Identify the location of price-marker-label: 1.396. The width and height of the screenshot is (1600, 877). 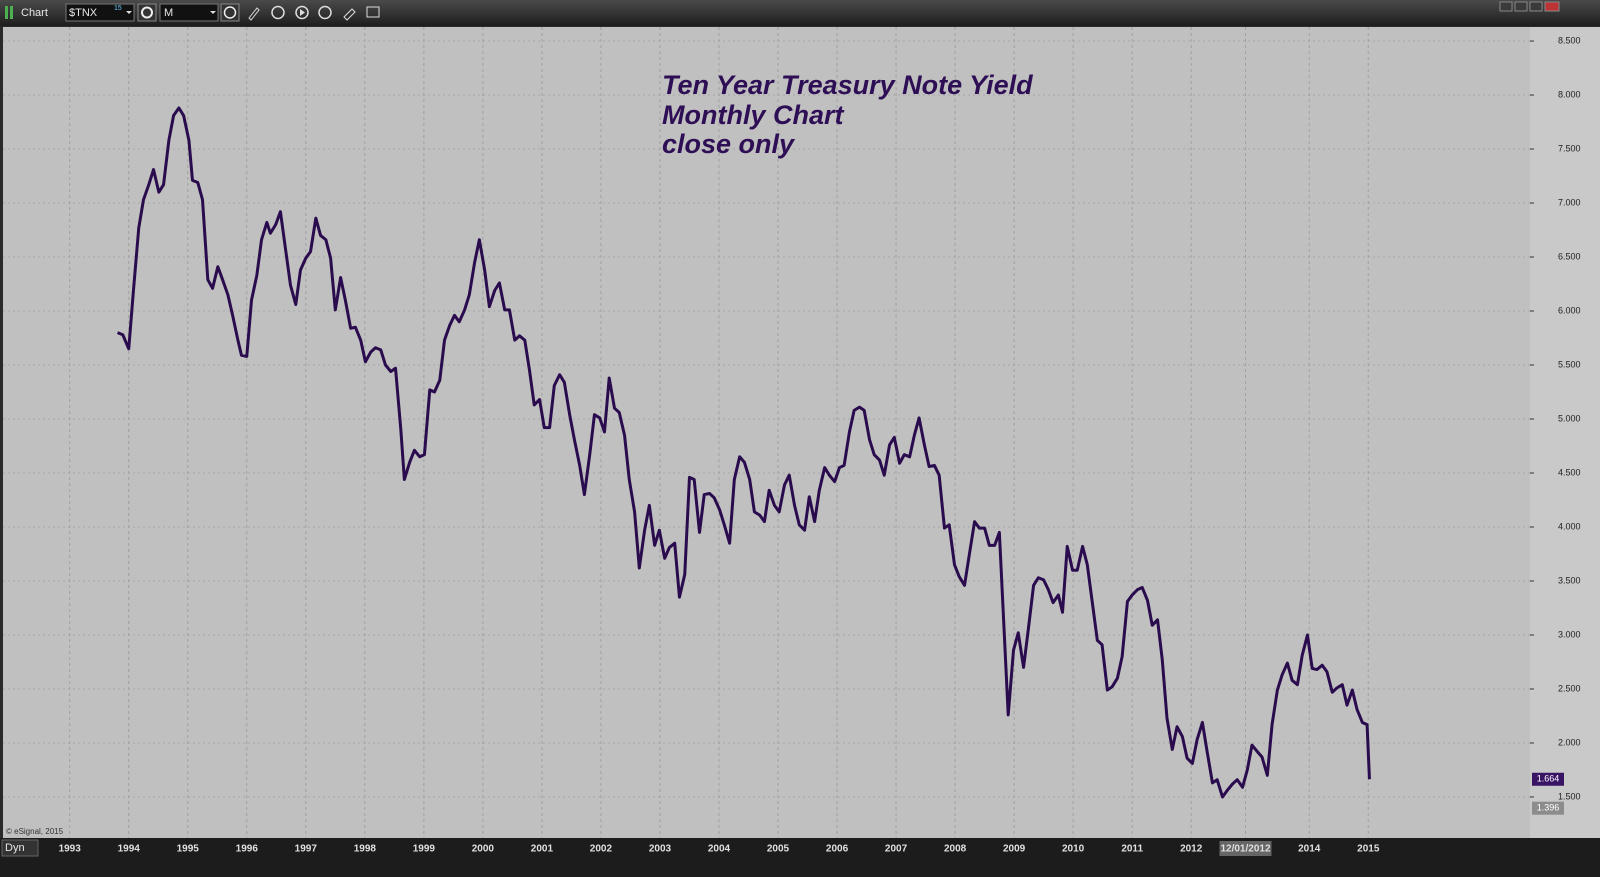
(1548, 808).